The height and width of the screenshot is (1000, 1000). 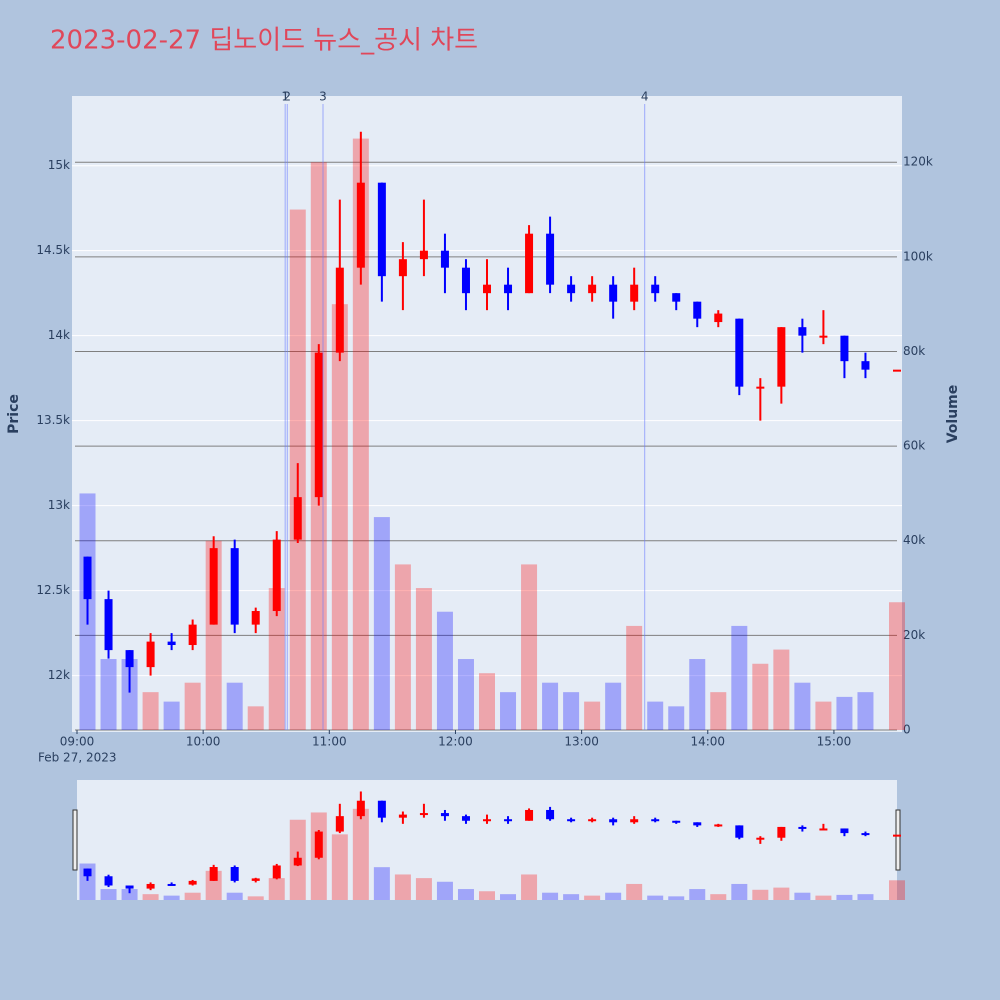 What do you see at coordinates (914, 540) in the screenshot?
I see `y2-tick-label: 40k` at bounding box center [914, 540].